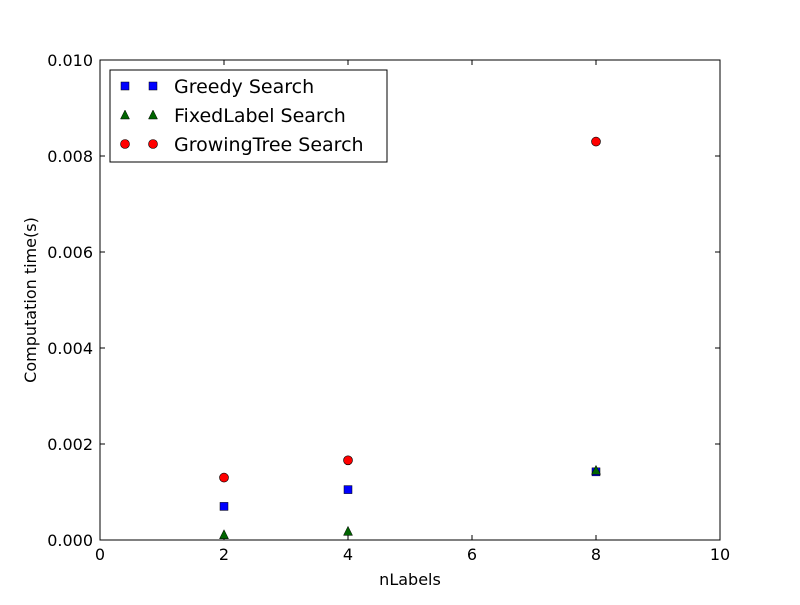  I want to click on y-tick-label: 0.006, so click(70, 252).